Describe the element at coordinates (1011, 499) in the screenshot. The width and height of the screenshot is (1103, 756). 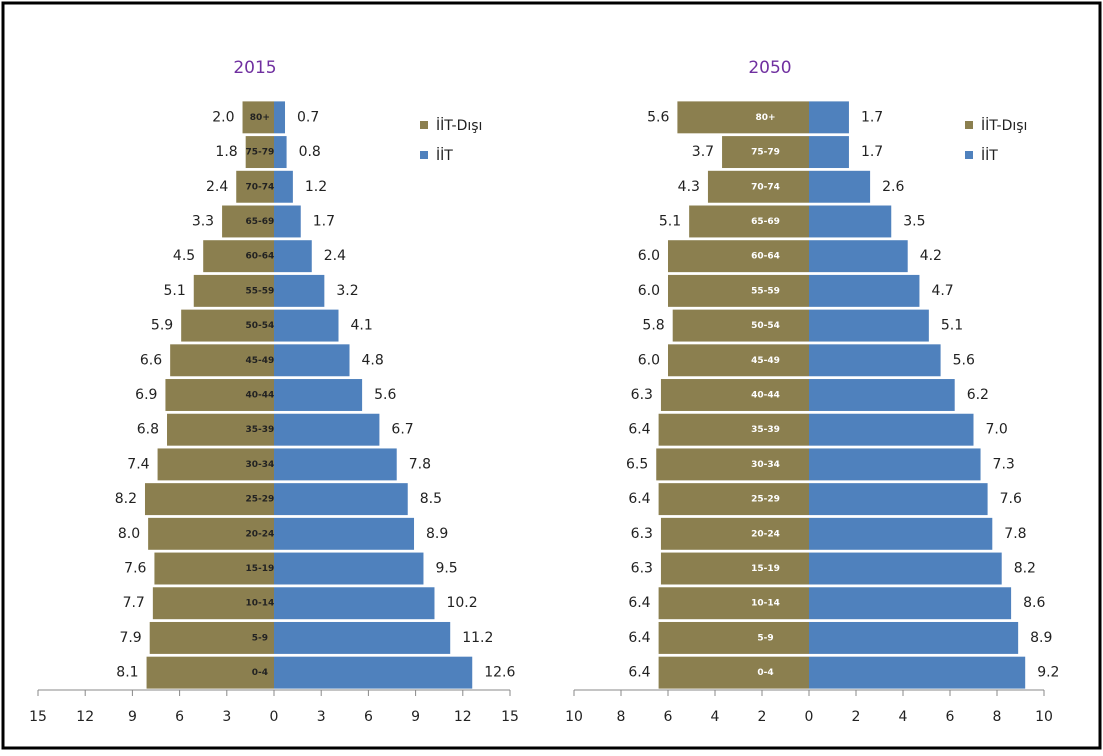
I see `data-label: 7.6` at that location.